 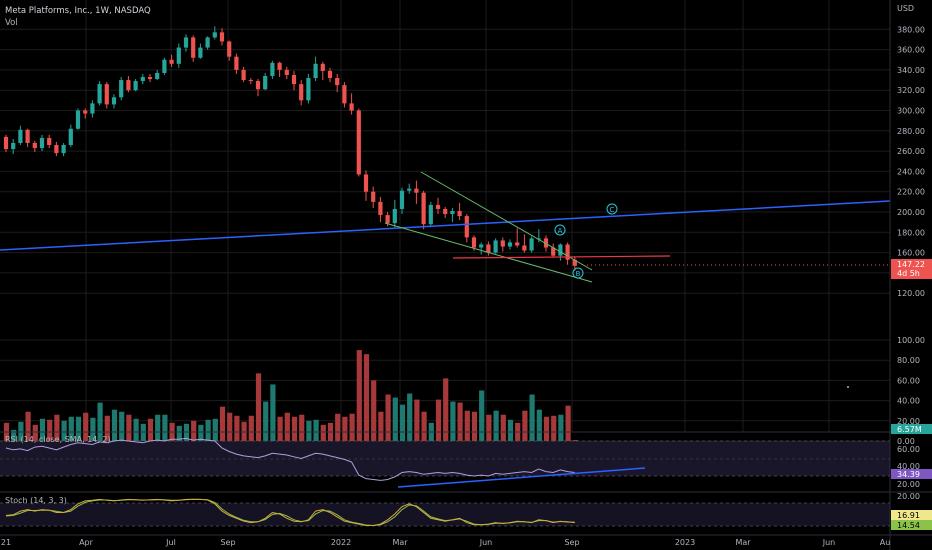 I want to click on rsi-trend-line, so click(x=521, y=477).